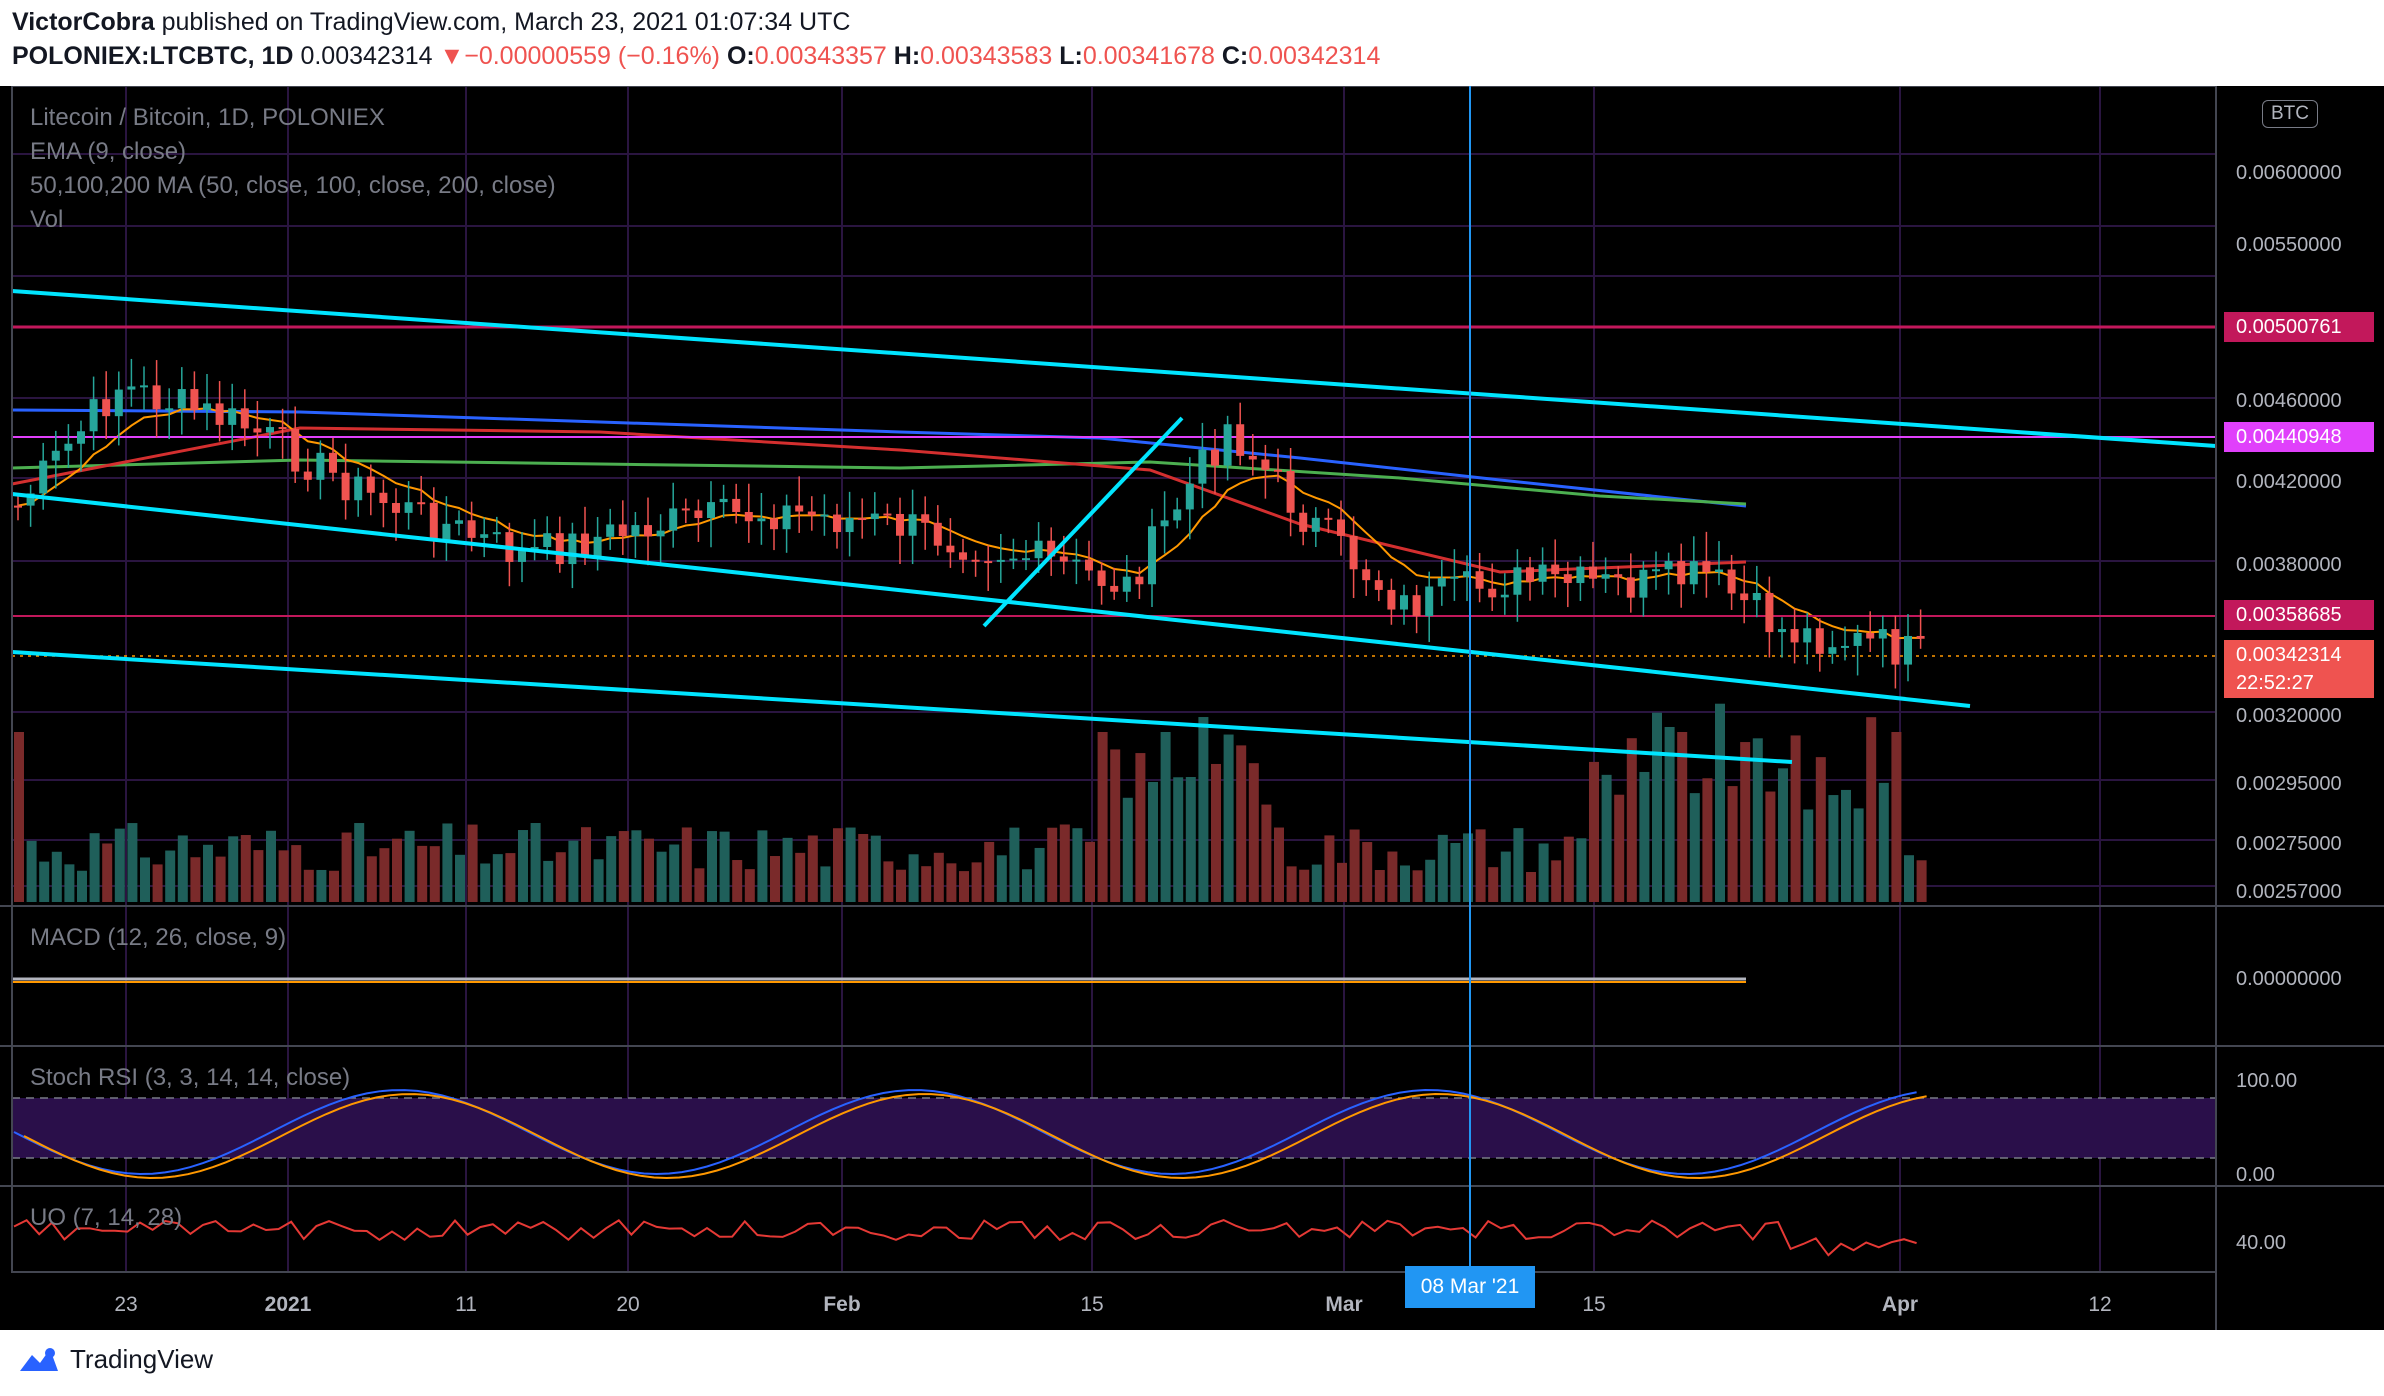 The width and height of the screenshot is (2384, 1396). What do you see at coordinates (47, 219) in the screenshot?
I see `vol-legend: Vol` at bounding box center [47, 219].